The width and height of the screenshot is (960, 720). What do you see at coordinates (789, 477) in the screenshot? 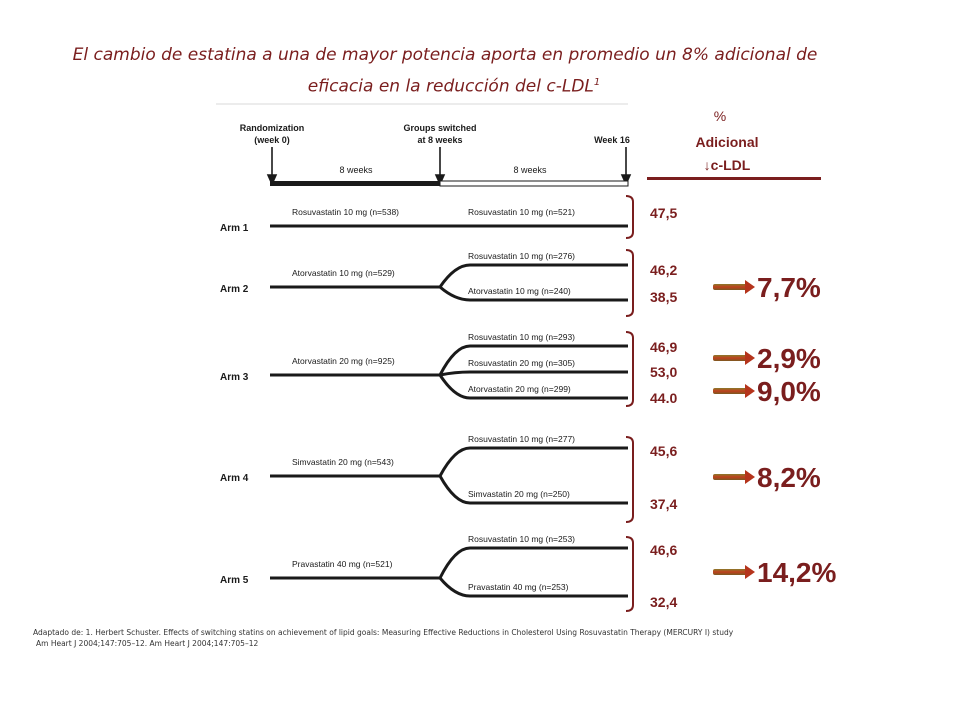
I see `arm-4-highlight-1: 8,2%` at bounding box center [789, 477].